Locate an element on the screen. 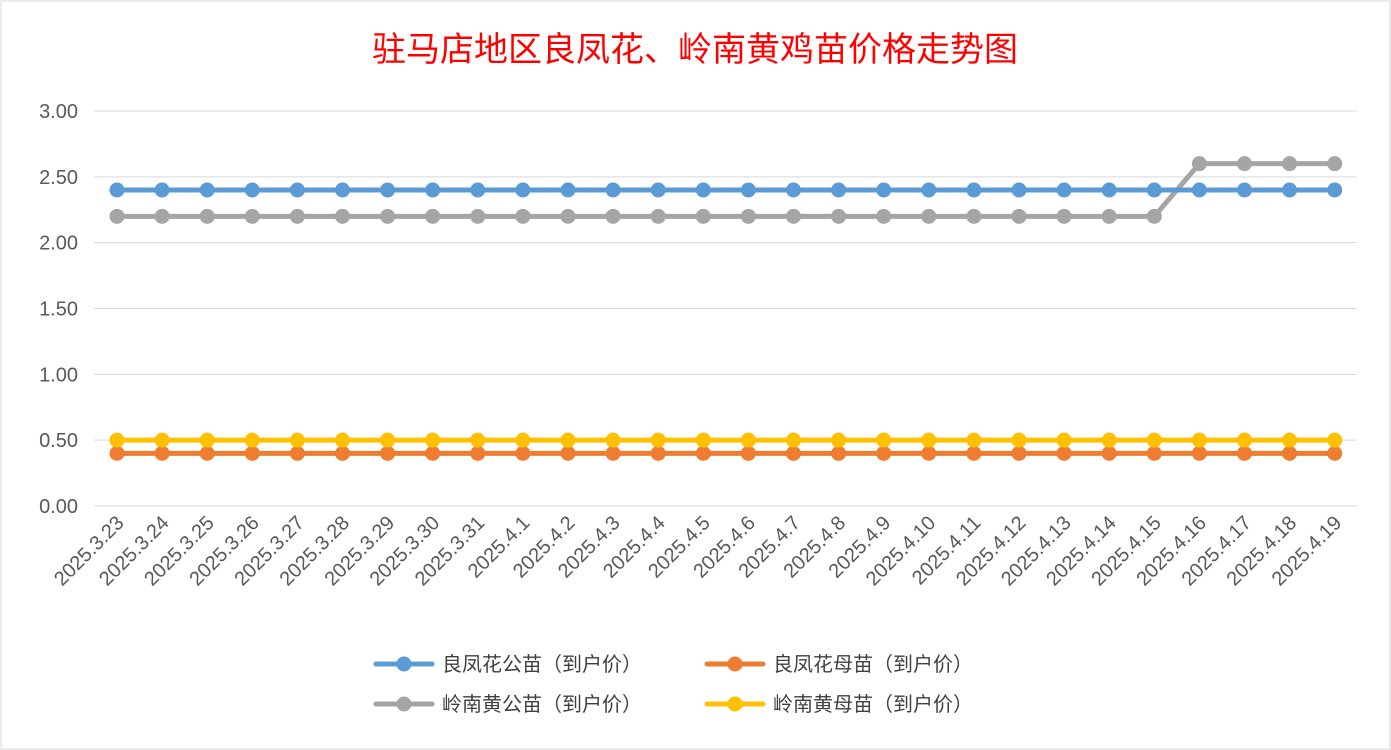 This screenshot has width=1391, height=750. y-tick-label: 0.50 is located at coordinates (58, 441).